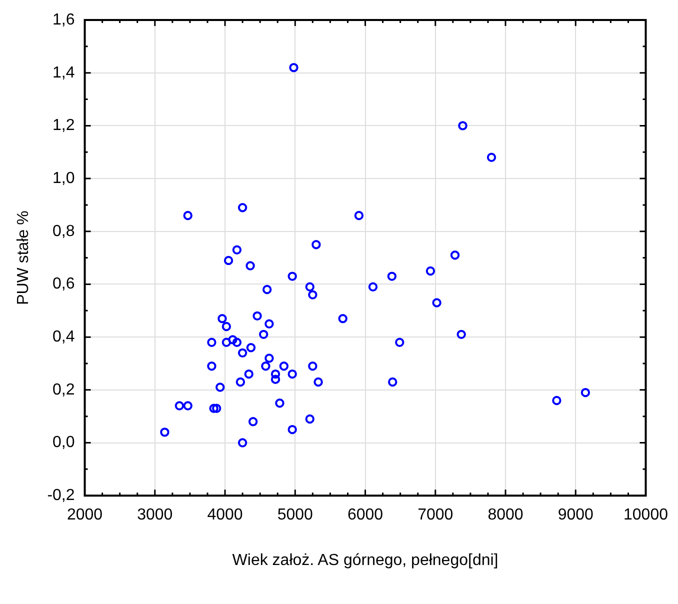 Image resolution: width=678 pixels, height=604 pixels. I want to click on x-tick-label: 2000, so click(84, 515).